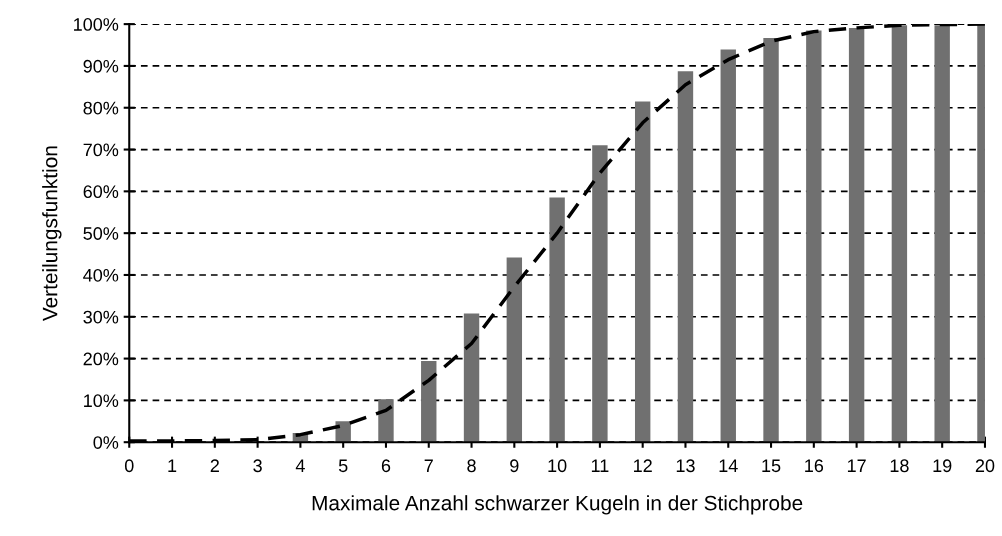  Describe the element at coordinates (343, 466) in the screenshot. I see `x-tick-label: 5` at that location.